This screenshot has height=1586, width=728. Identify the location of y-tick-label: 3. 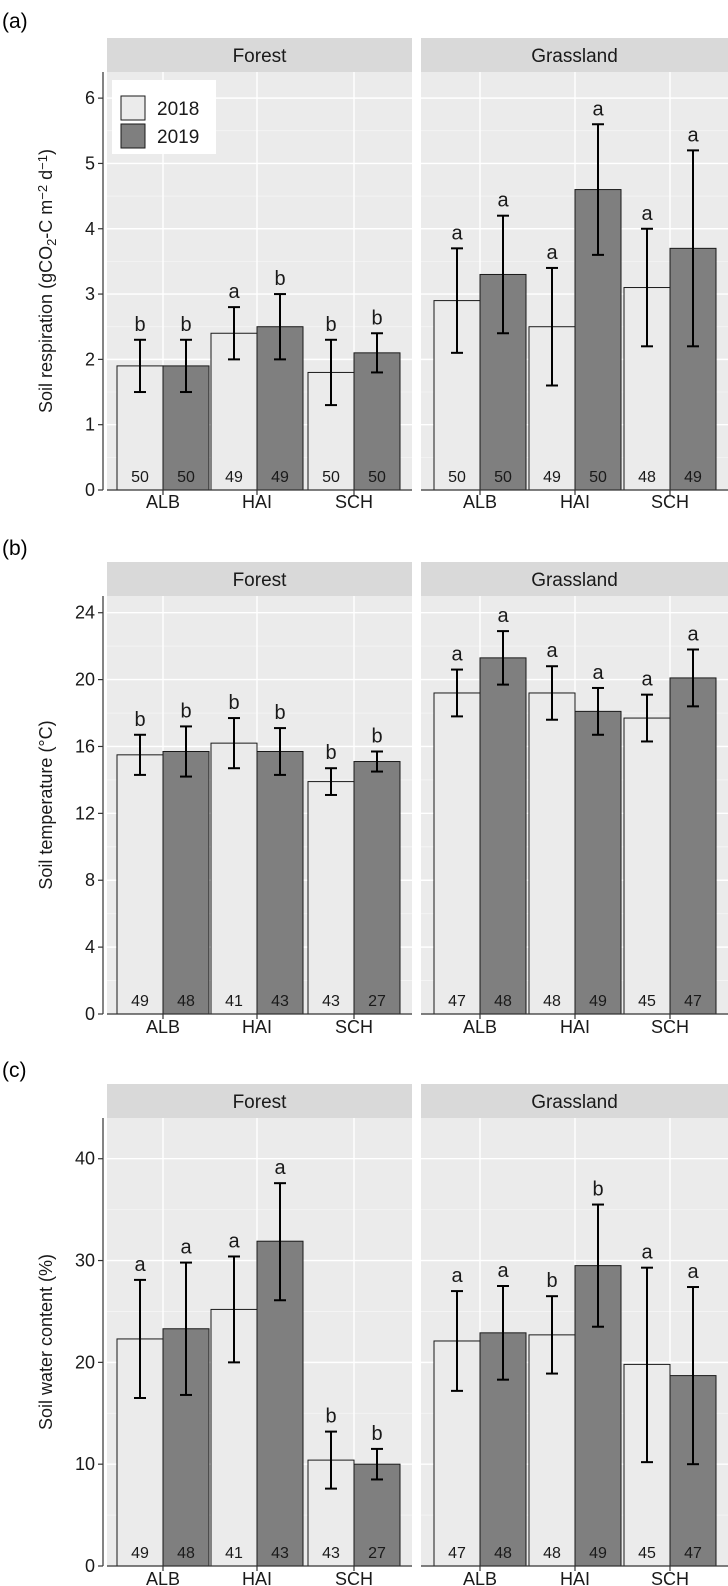
(90, 294).